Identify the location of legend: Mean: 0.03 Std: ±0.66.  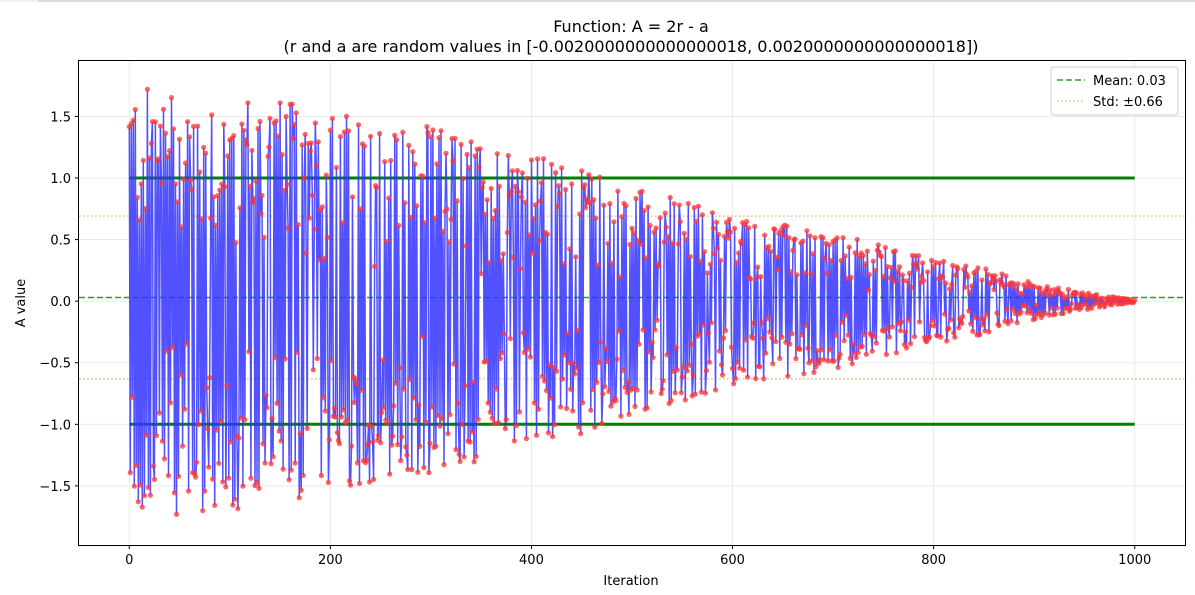
(1114, 91).